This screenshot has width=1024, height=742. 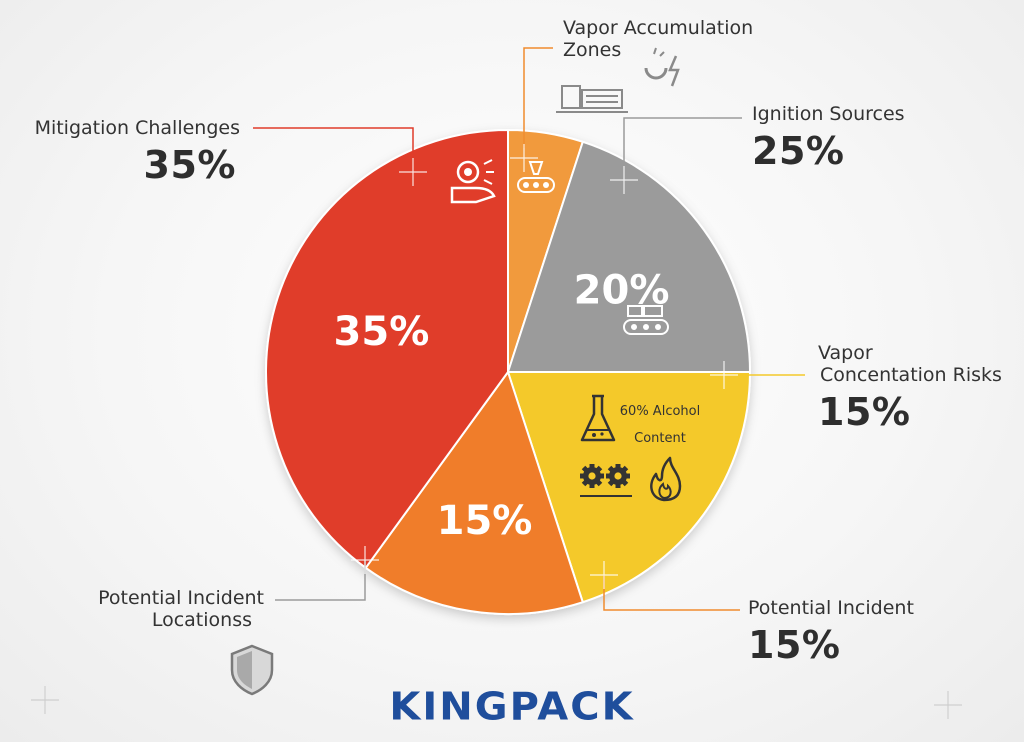 I want to click on callout-mitigation-challenges: Mitigation Challenges 35%, so click(x=131, y=152).